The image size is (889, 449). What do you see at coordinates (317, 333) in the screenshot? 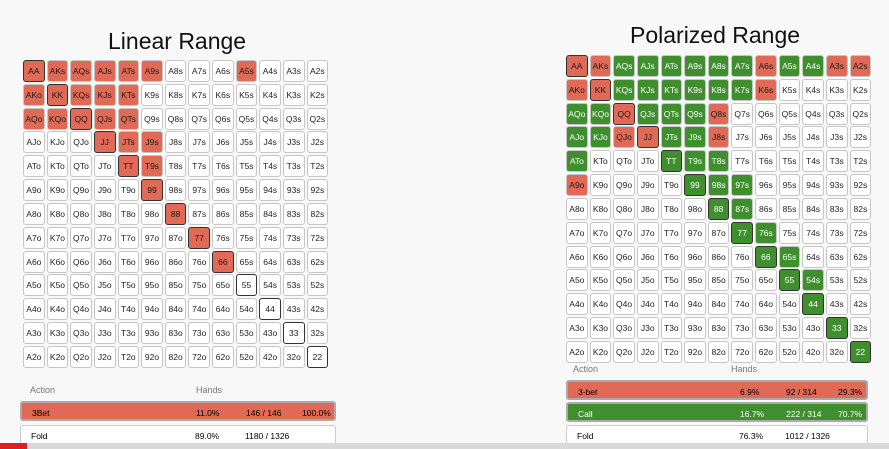
I see `hand-cell-32s: 32s` at bounding box center [317, 333].